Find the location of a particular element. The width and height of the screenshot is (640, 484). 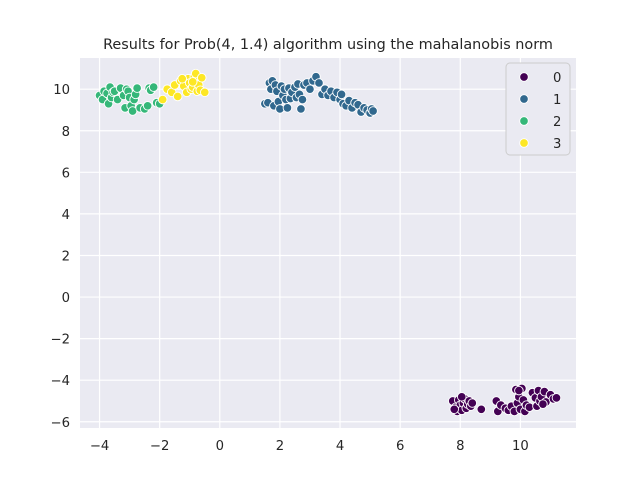

x-tick-label: 8 is located at coordinates (460, 446).